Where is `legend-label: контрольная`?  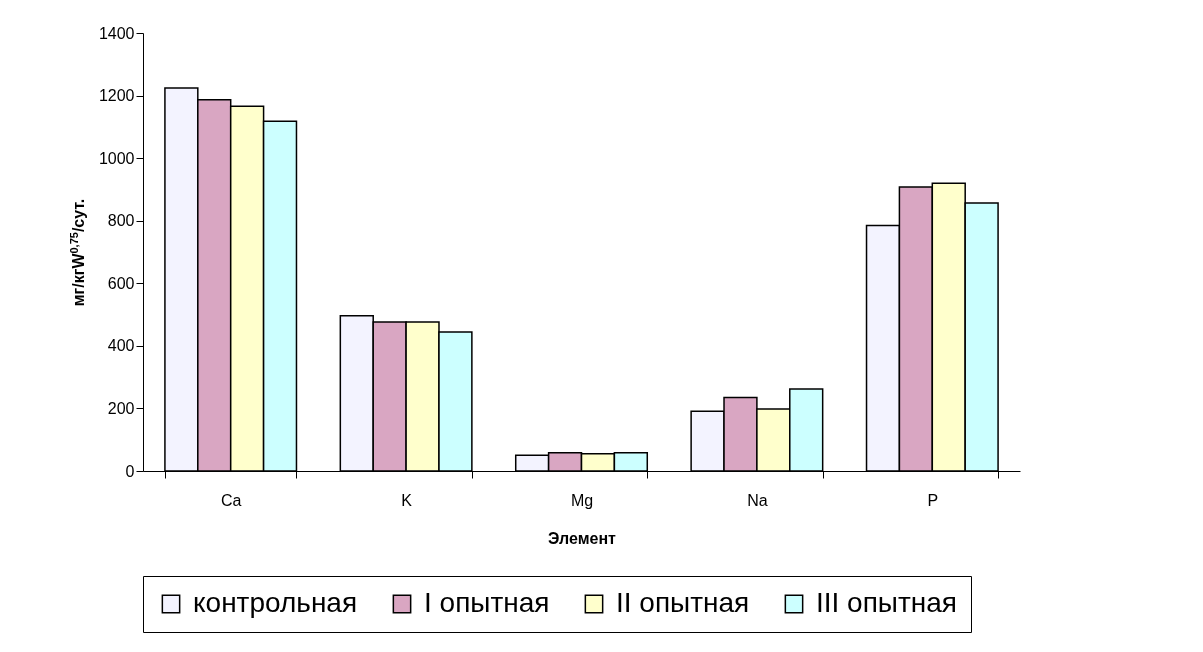
legend-label: контрольная is located at coordinates (275, 602).